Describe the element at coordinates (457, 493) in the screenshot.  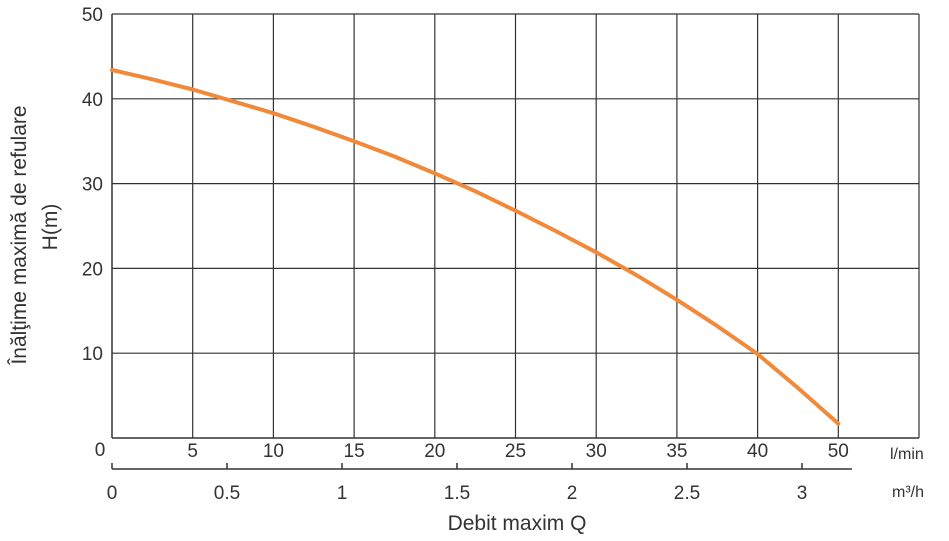
I see `x-bottom-tick-label: 1.5` at that location.